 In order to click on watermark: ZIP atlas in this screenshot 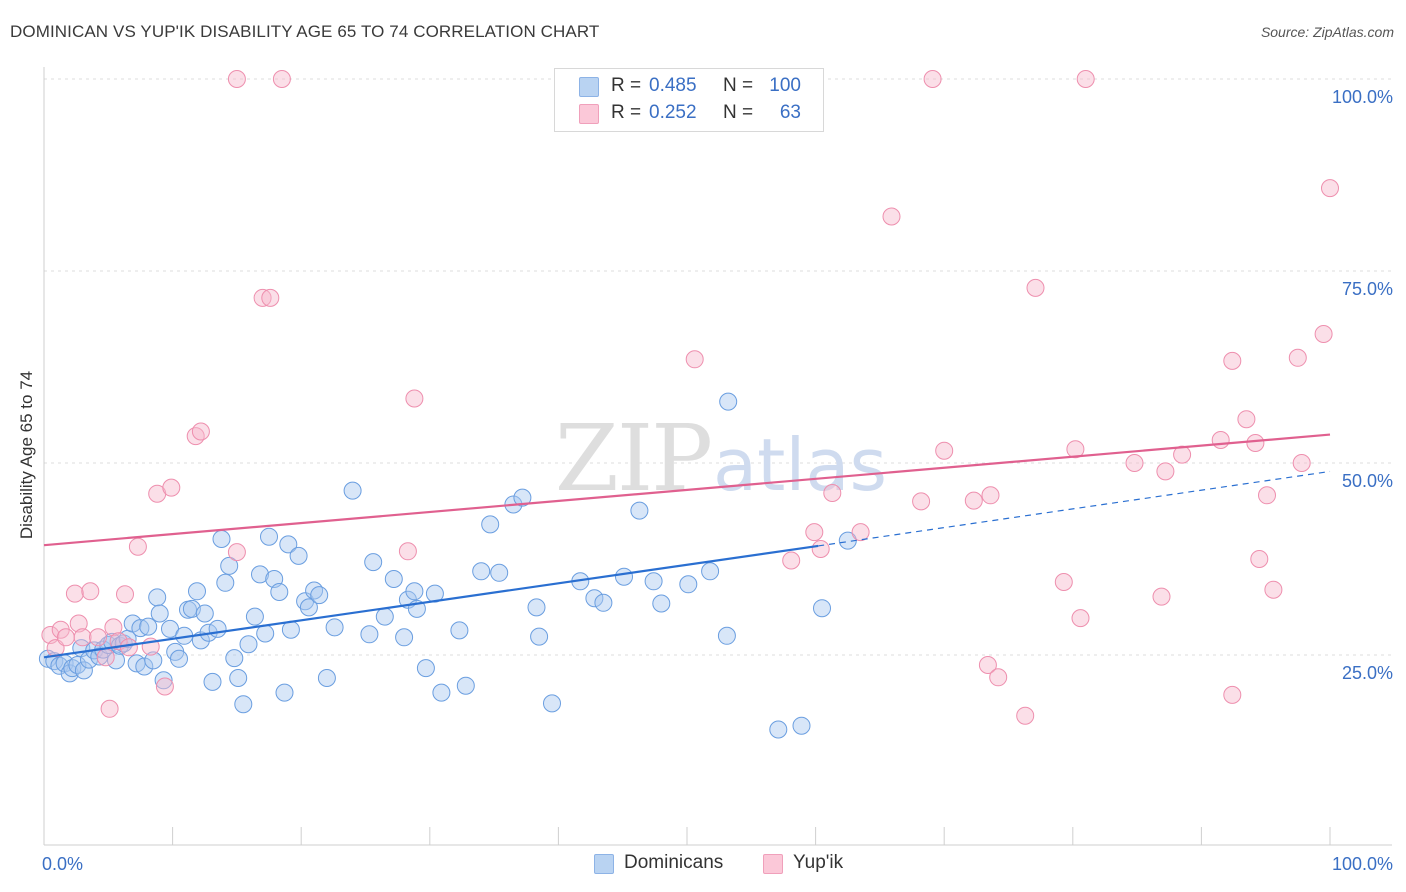, I will do `click(721, 458)`.